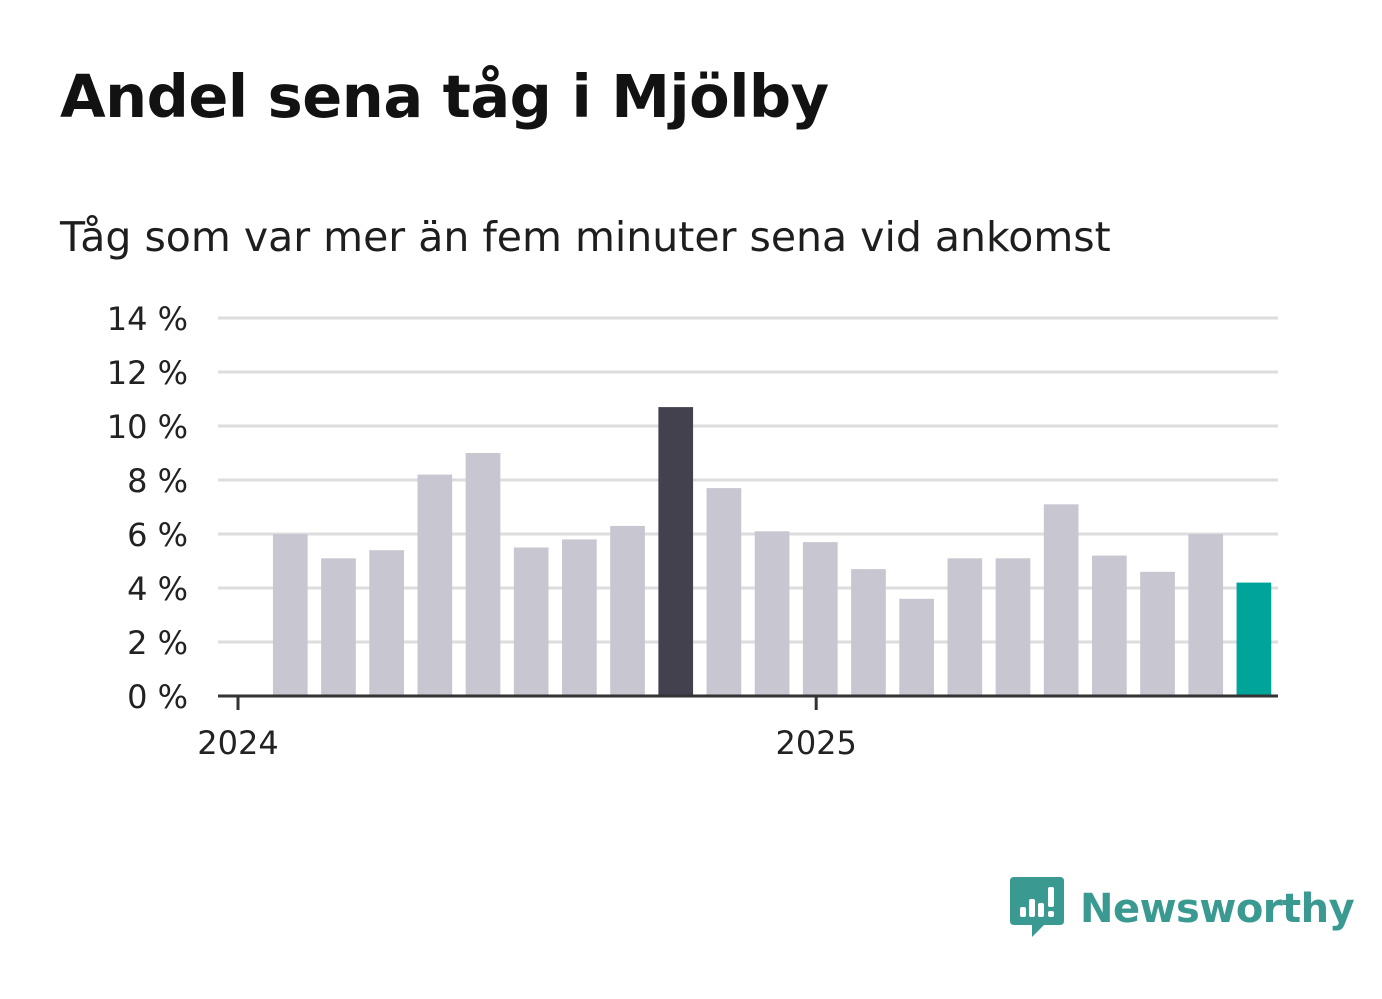 The width and height of the screenshot is (1382, 999). I want to click on y-tick-label: 8 %, so click(157, 481).